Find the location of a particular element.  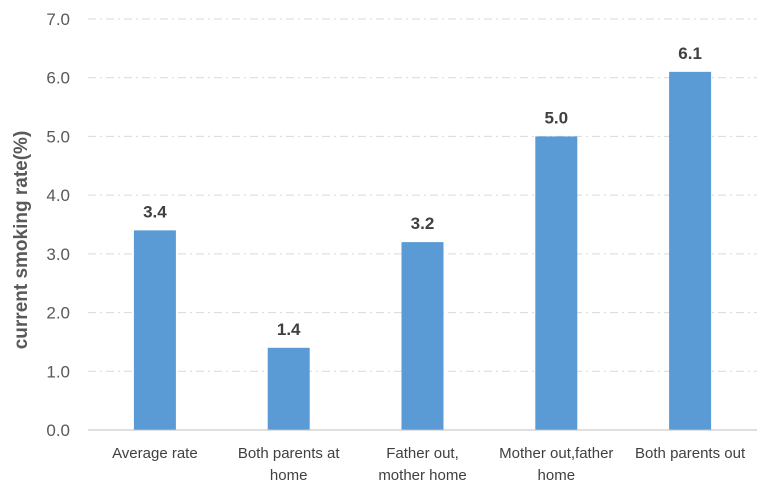

y-tick-label: 5.0 is located at coordinates (58, 136).